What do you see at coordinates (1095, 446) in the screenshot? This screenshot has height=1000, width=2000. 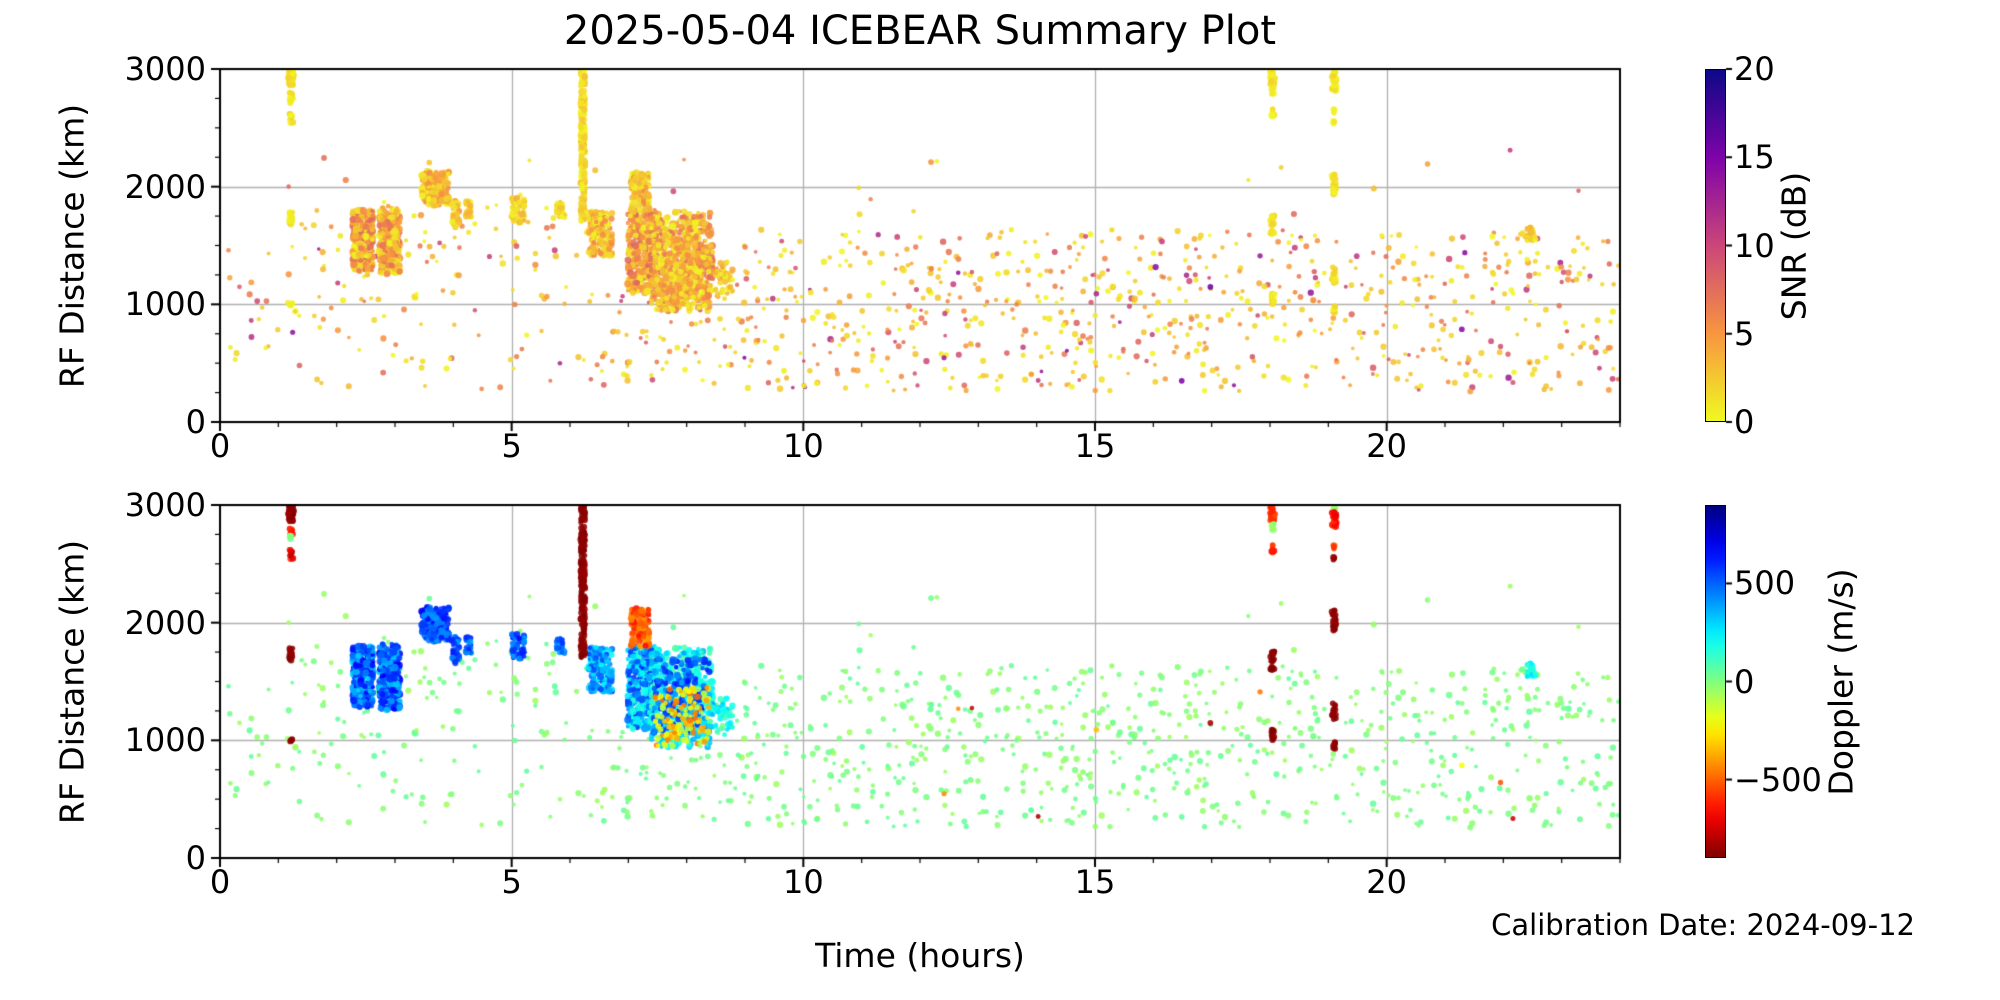 I see `snr-x-tick-15: 15` at bounding box center [1095, 446].